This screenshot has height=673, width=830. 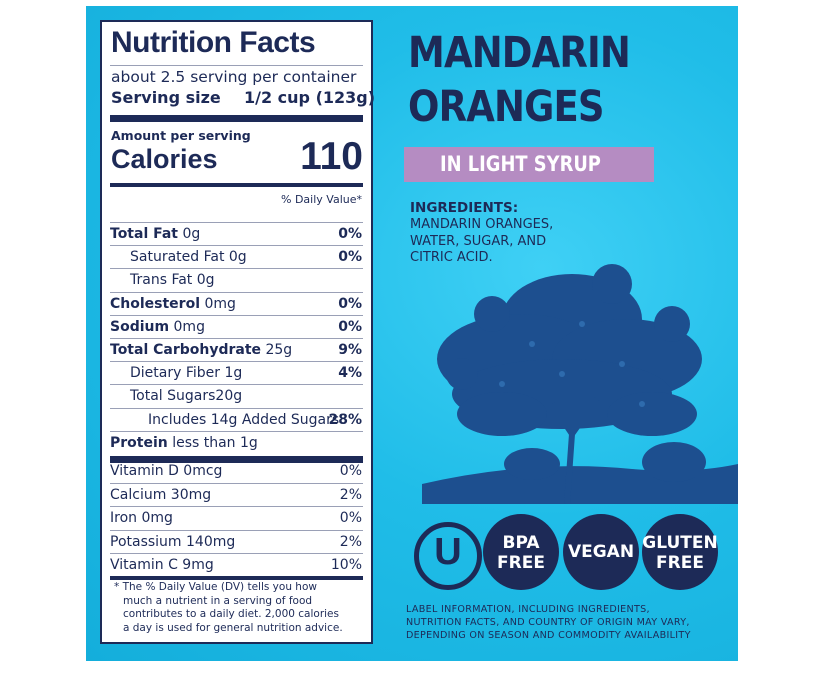 I want to click on nutrient-label: Includes 14g Added Sugars, so click(x=243, y=420).